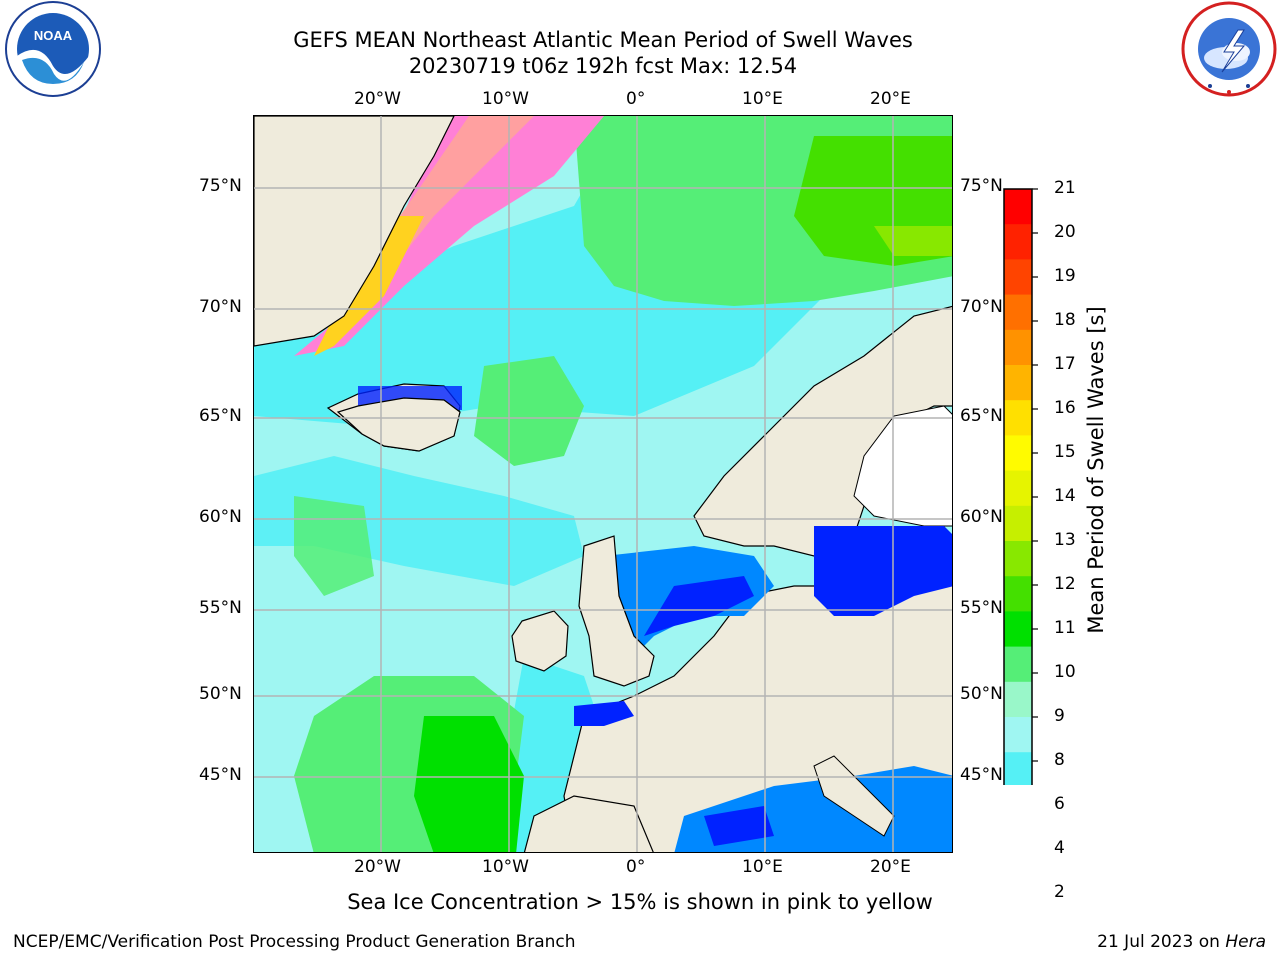  What do you see at coordinates (981, 186) in the screenshot?
I see `lat-label-right: 75°N` at bounding box center [981, 186].